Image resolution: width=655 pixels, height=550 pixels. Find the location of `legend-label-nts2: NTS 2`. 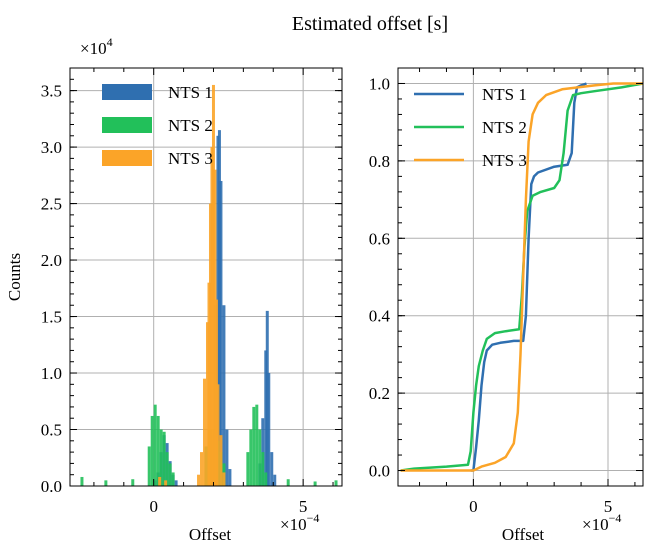

legend-label-nts2: NTS 2 is located at coordinates (190, 125).